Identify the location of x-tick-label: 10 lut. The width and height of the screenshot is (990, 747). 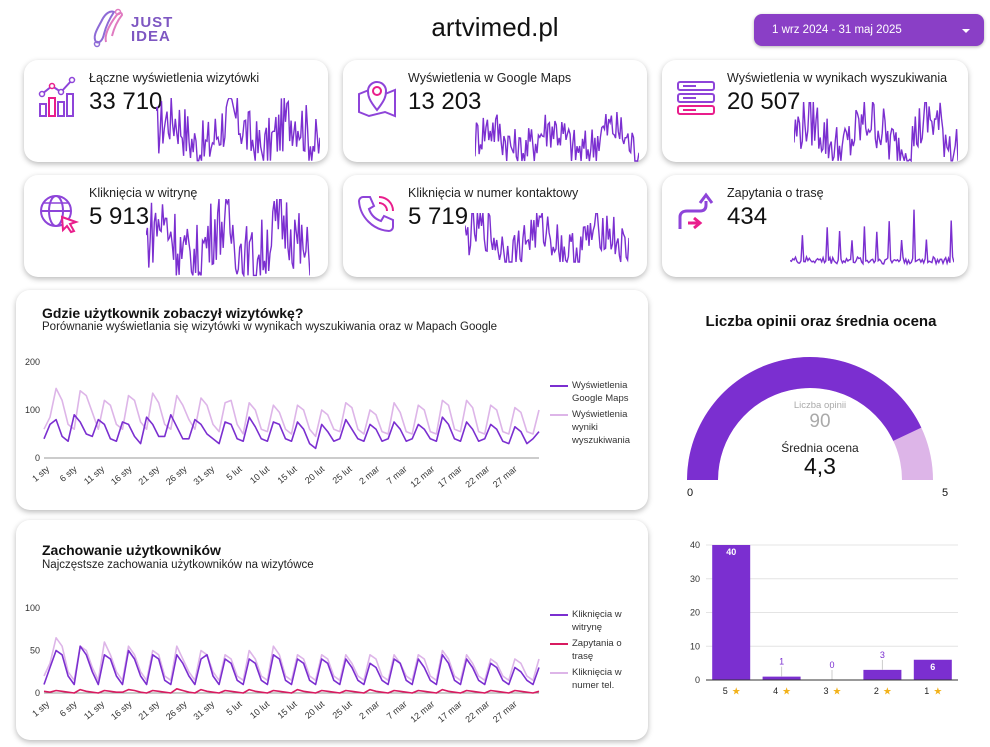
(260, 710).